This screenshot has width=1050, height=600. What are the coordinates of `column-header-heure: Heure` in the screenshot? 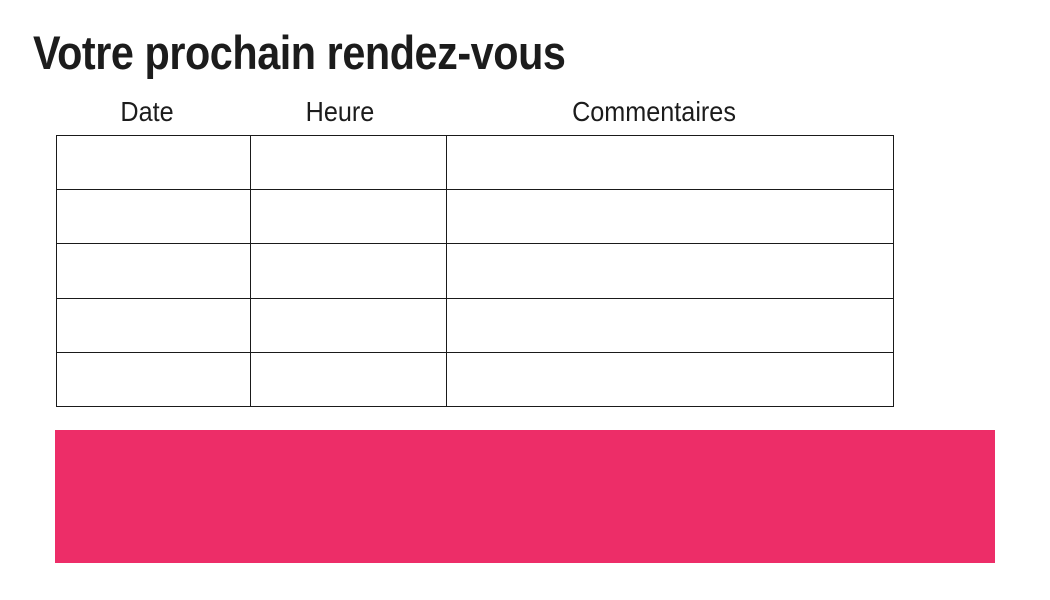 It's located at (340, 111).